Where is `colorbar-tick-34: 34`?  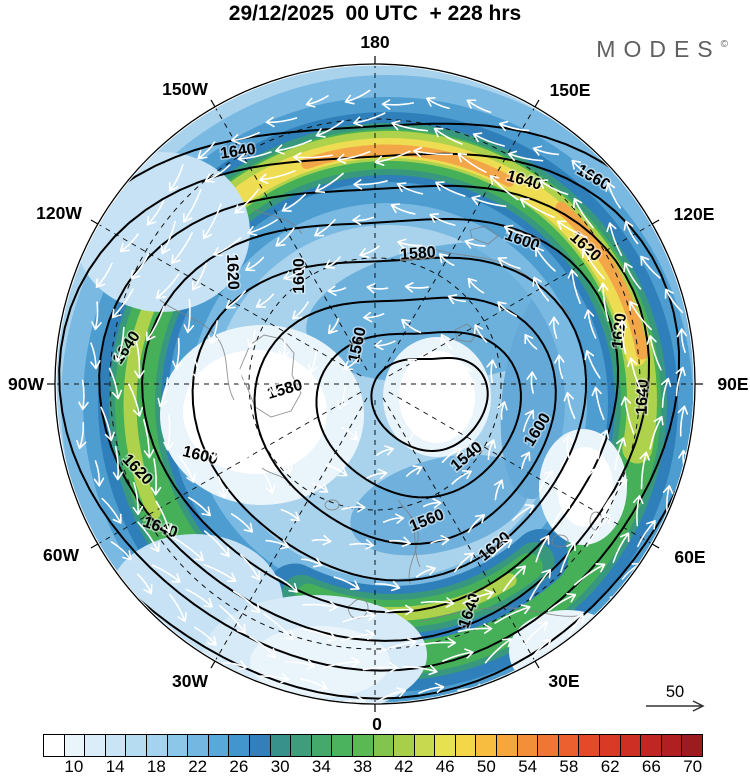 colorbar-tick-34: 34 is located at coordinates (321, 766).